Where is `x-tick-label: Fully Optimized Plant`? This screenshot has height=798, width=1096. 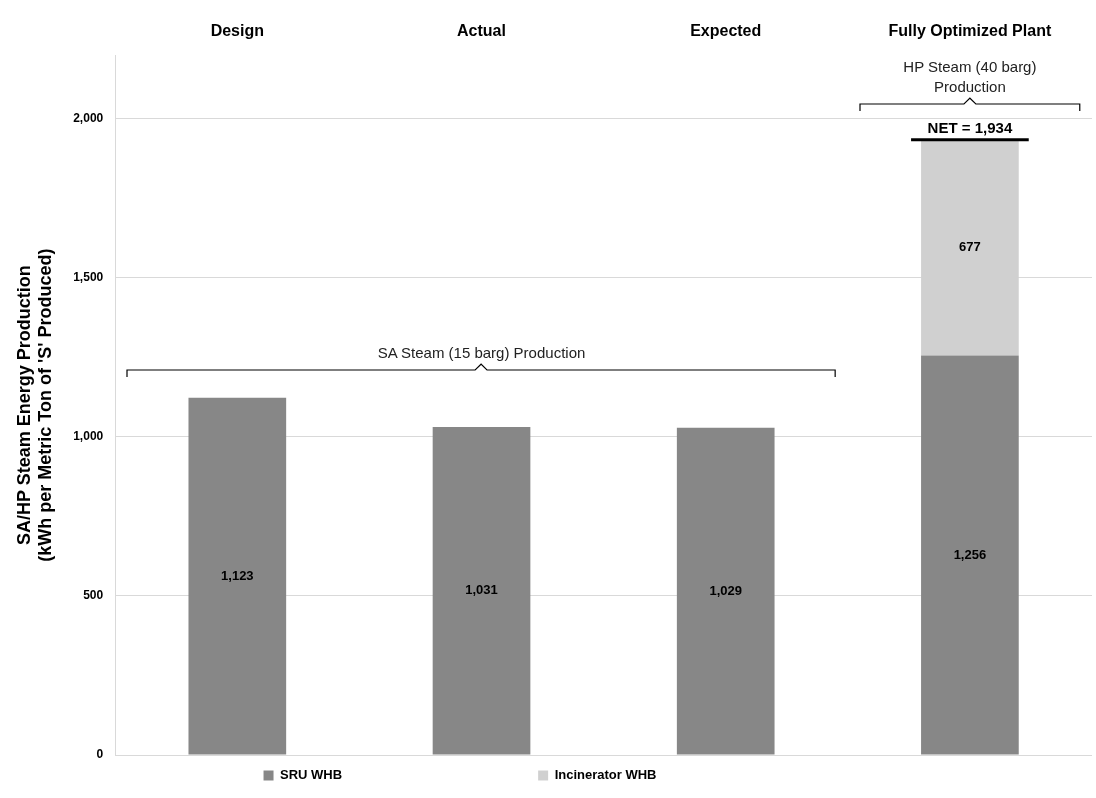 x-tick-label: Fully Optimized Plant is located at coordinates (970, 31).